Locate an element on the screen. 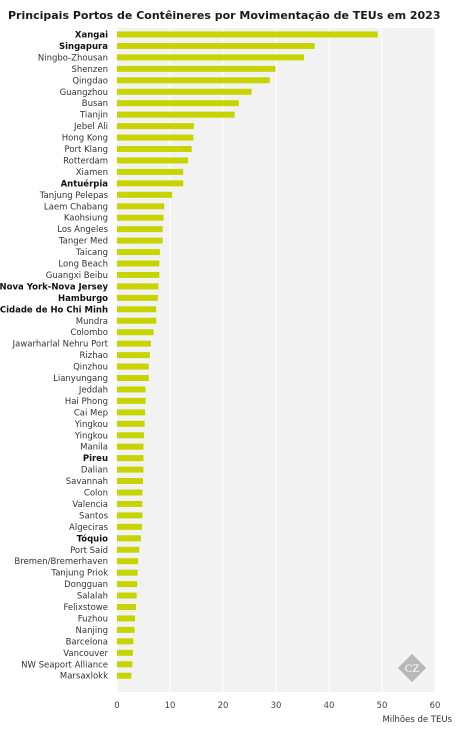 The width and height of the screenshot is (462, 737). category-label: Guangxi Beibu is located at coordinates (77, 276).